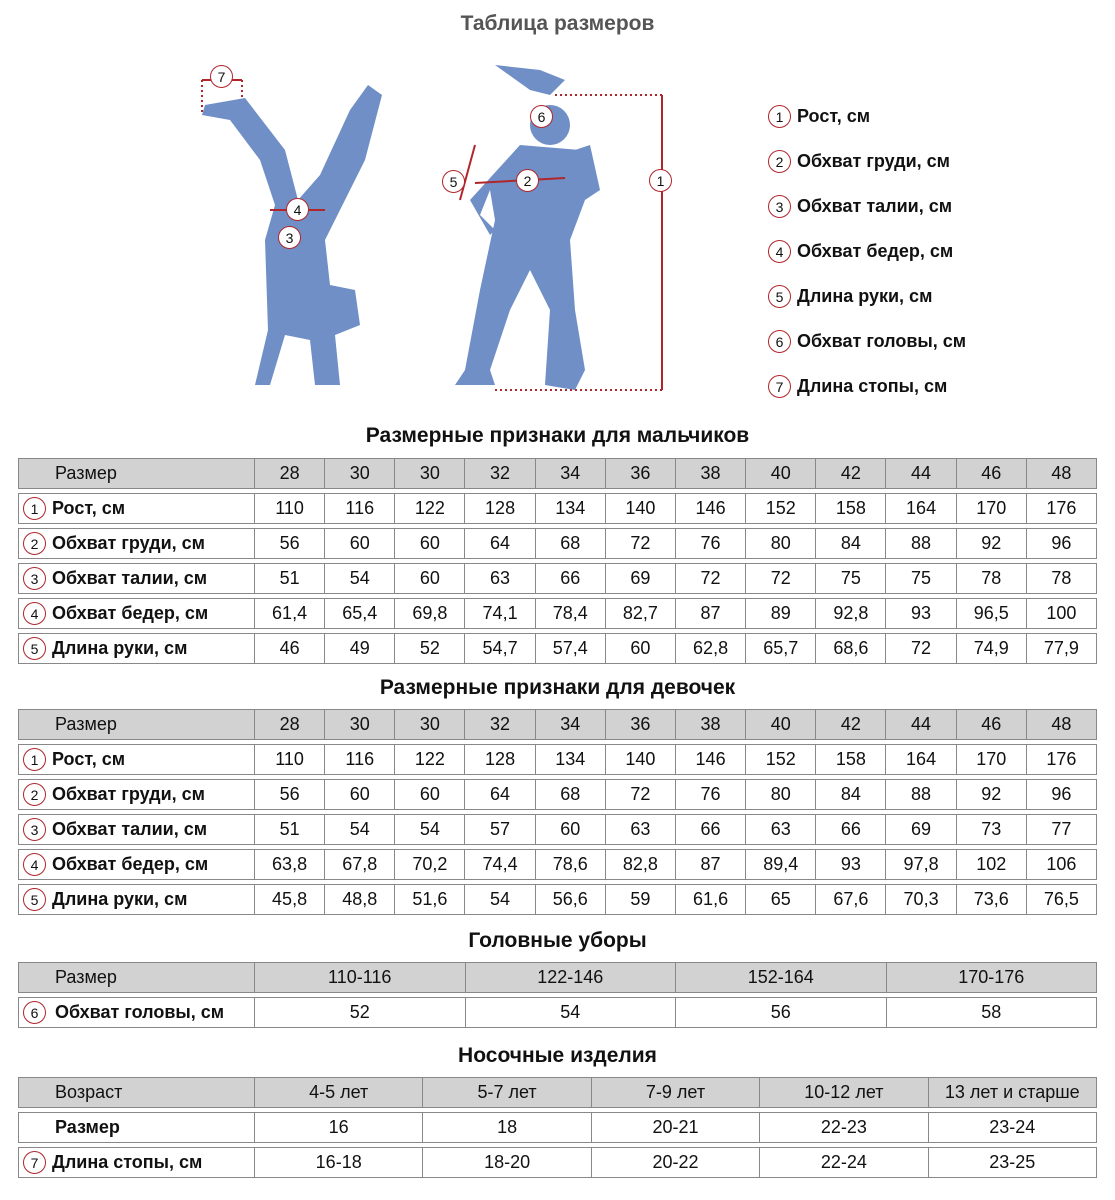 This screenshot has height=1200, width=1115. Describe the element at coordinates (34, 578) in the screenshot. I see `row-number-badge: 3` at that location.